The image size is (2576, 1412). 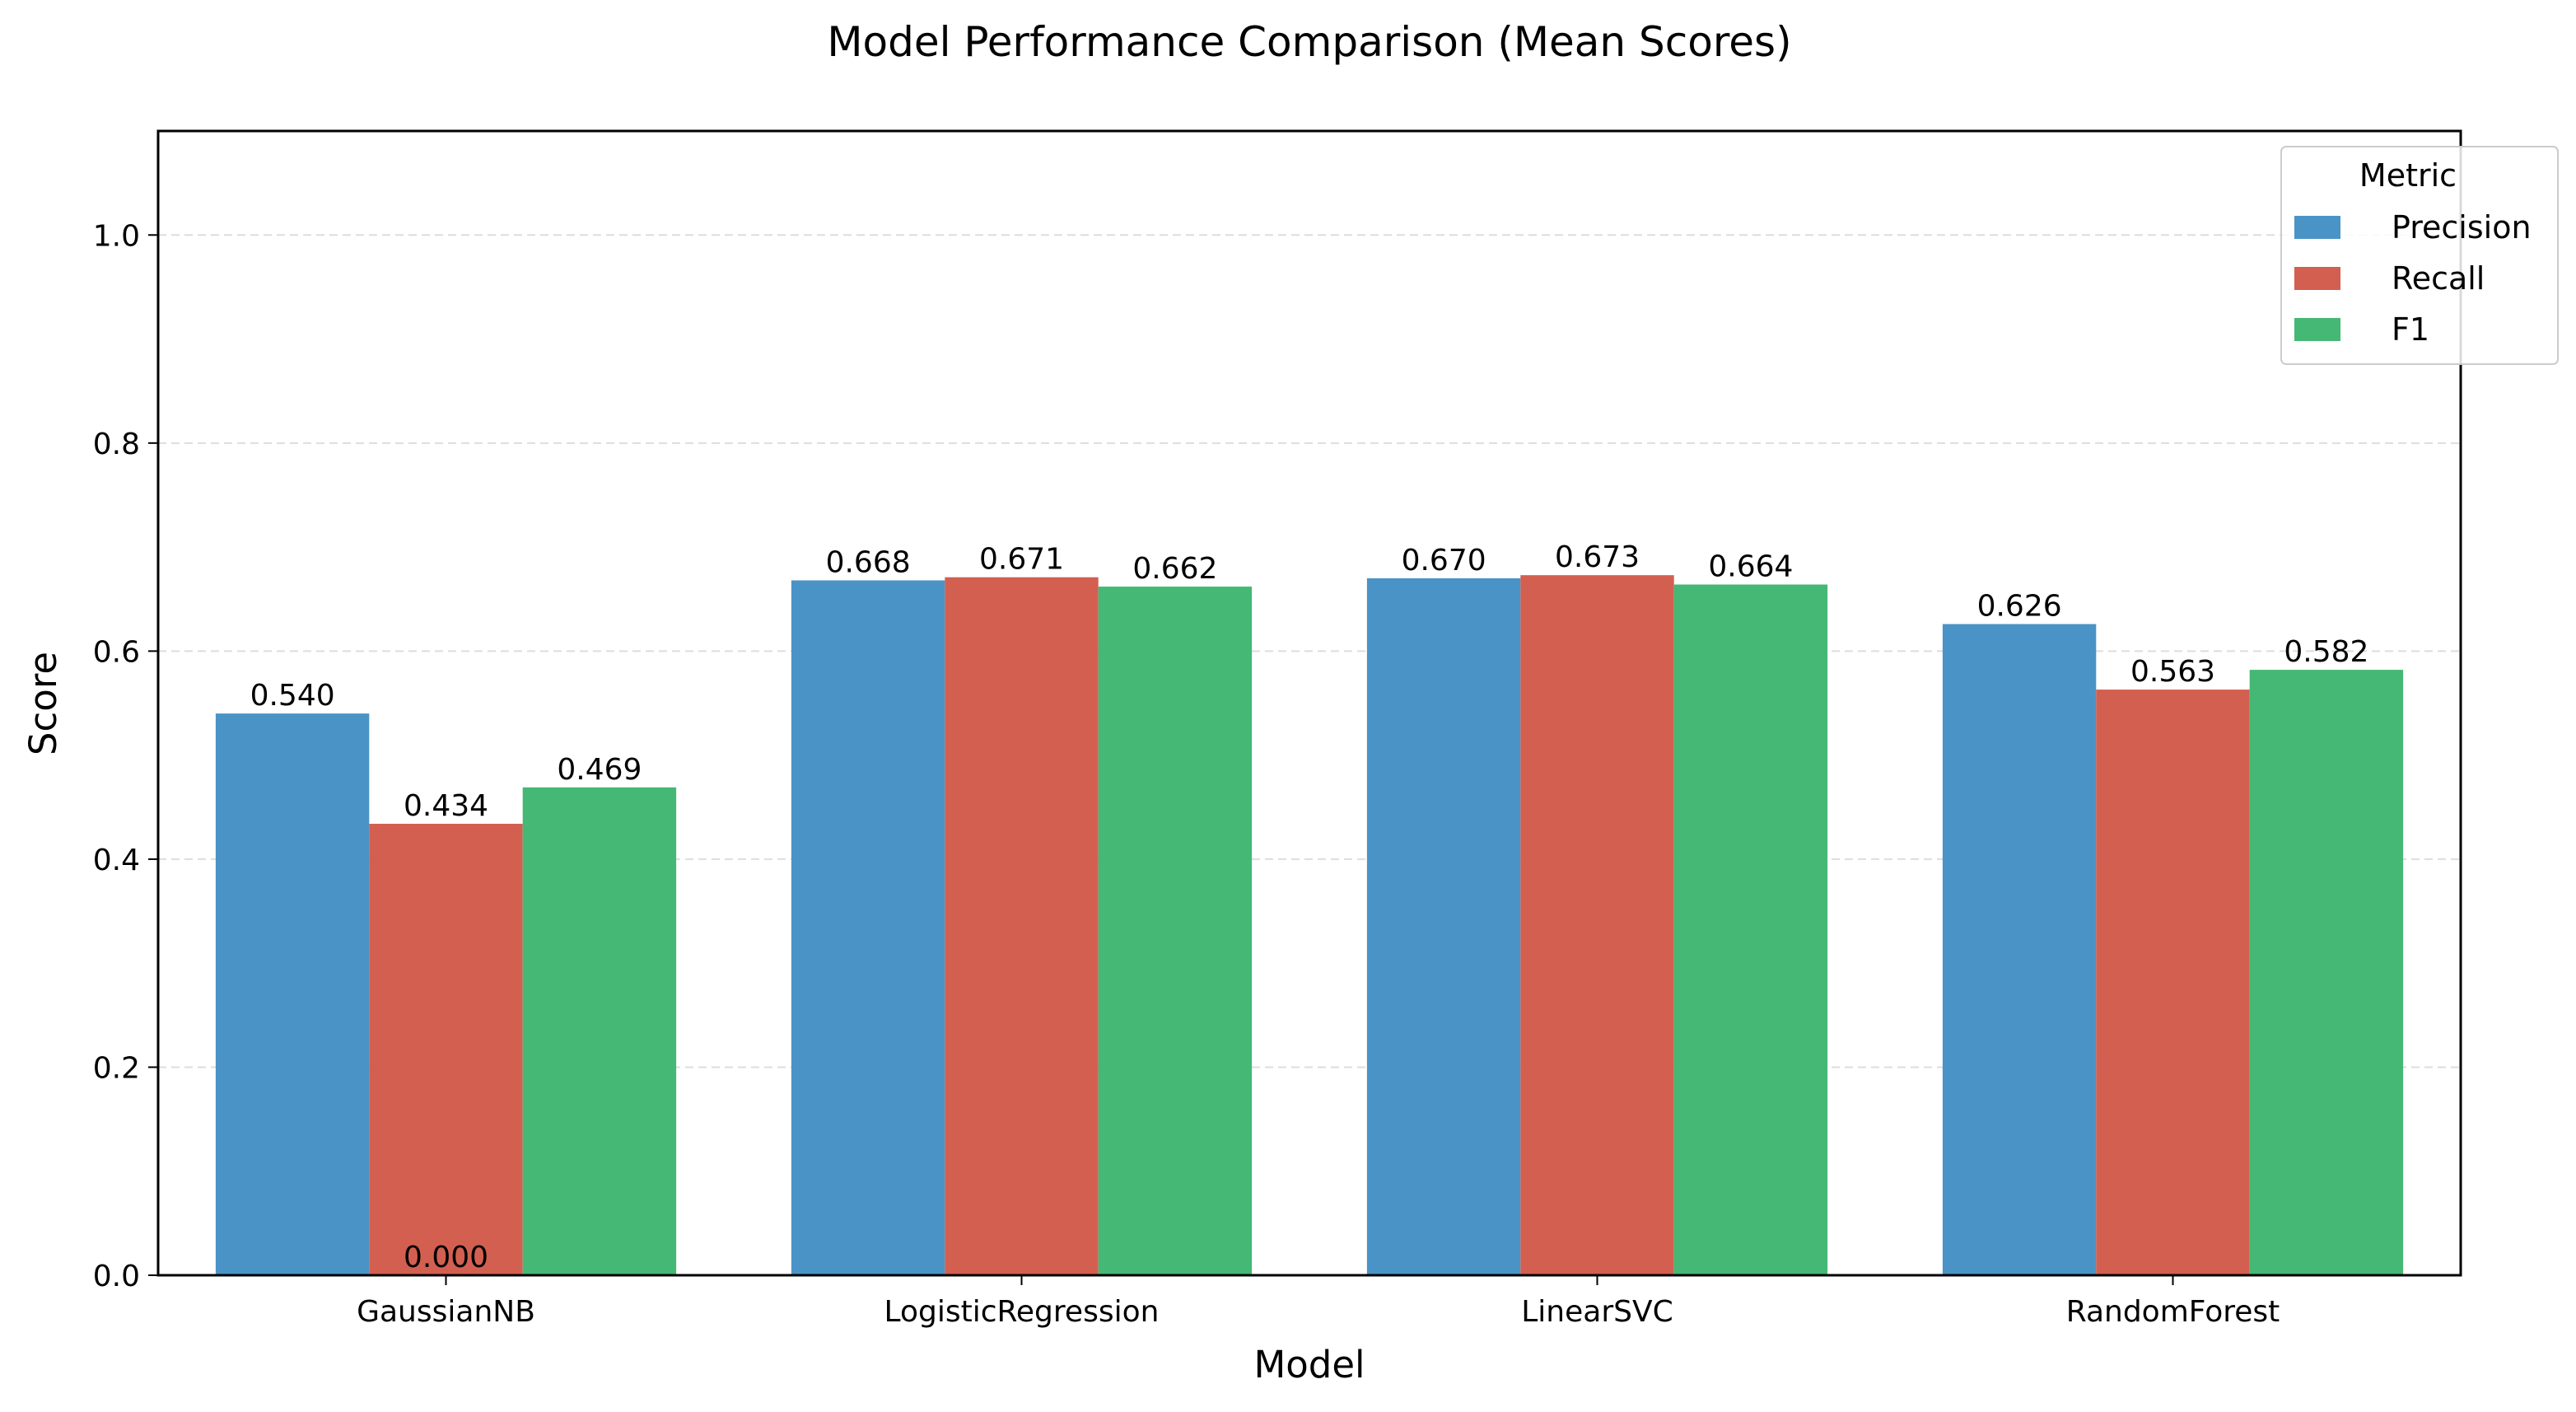 I want to click on legend-items: Precision Recall F1, so click(x=2413, y=278).